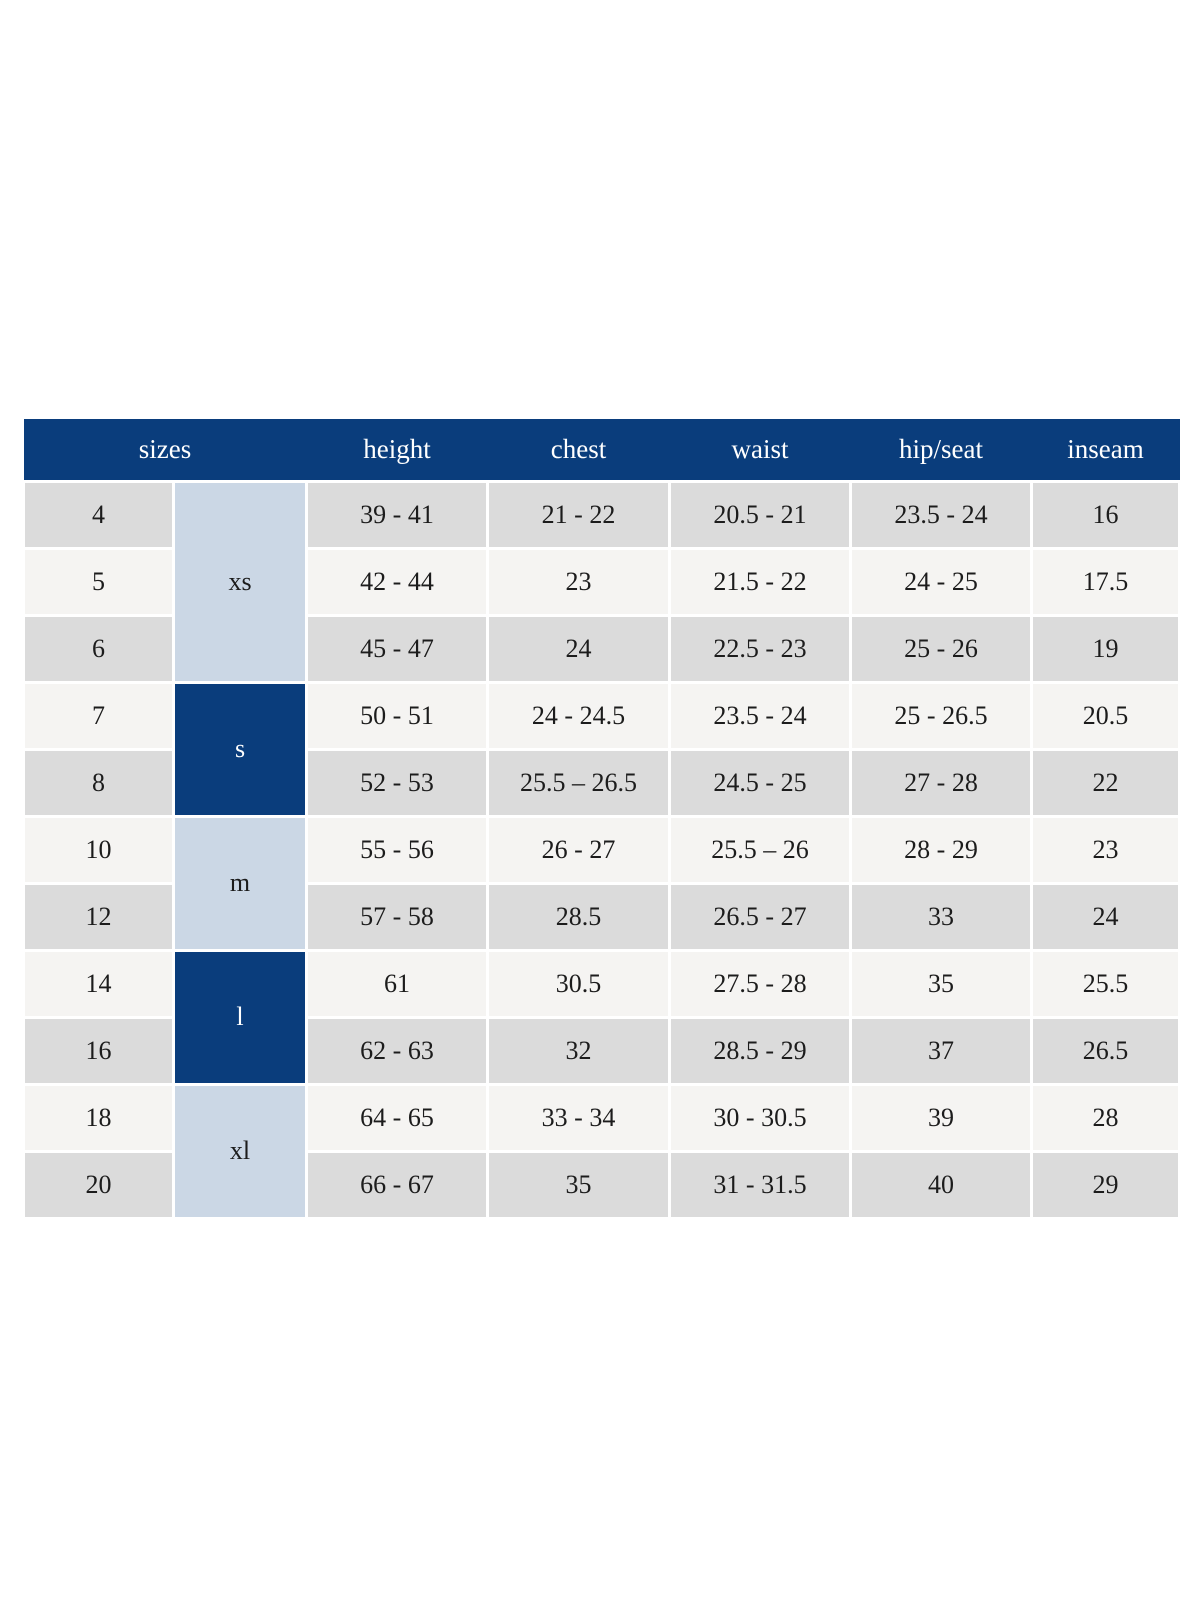 Image resolution: width=1200 pixels, height=1600 pixels. Describe the element at coordinates (98, 916) in the screenshot. I see `size-number-cell: 12` at that location.